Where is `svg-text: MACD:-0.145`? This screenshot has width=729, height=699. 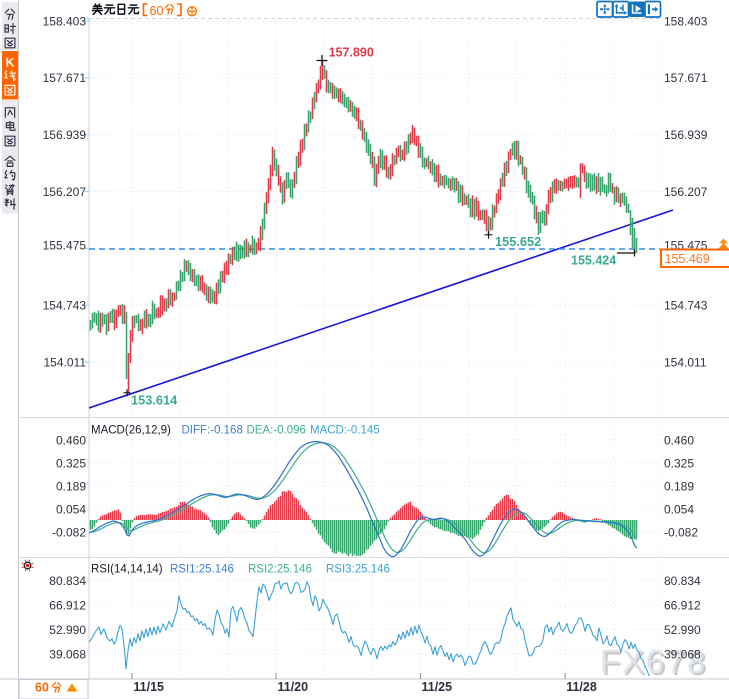
svg-text: MACD:-0.145 is located at coordinates (345, 431).